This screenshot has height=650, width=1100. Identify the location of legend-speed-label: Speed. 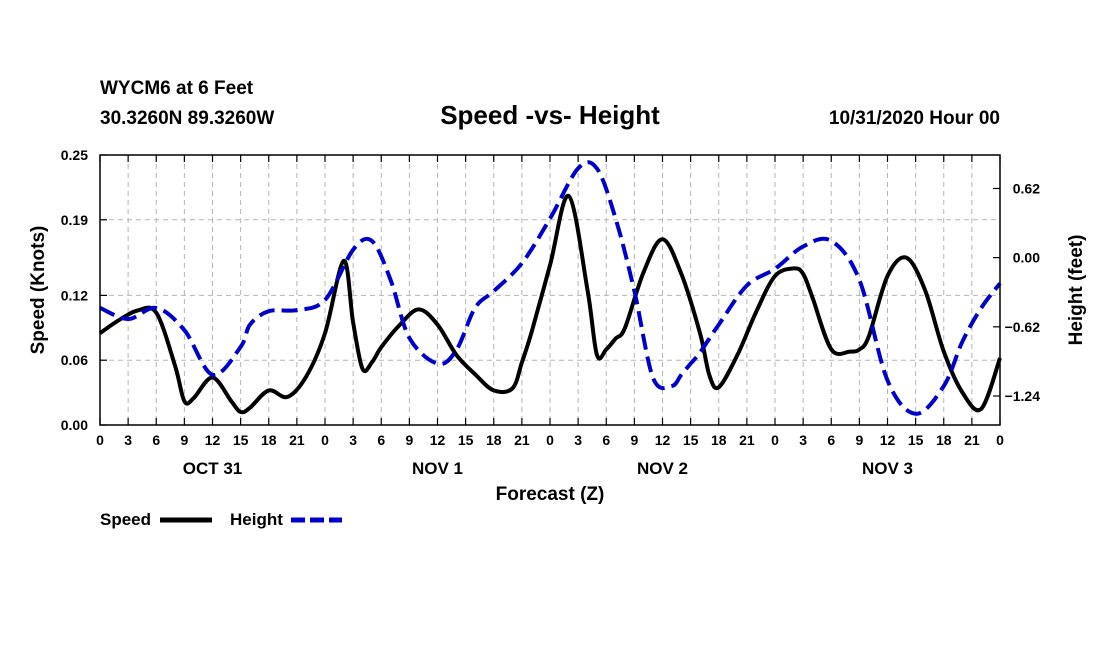
(125, 519).